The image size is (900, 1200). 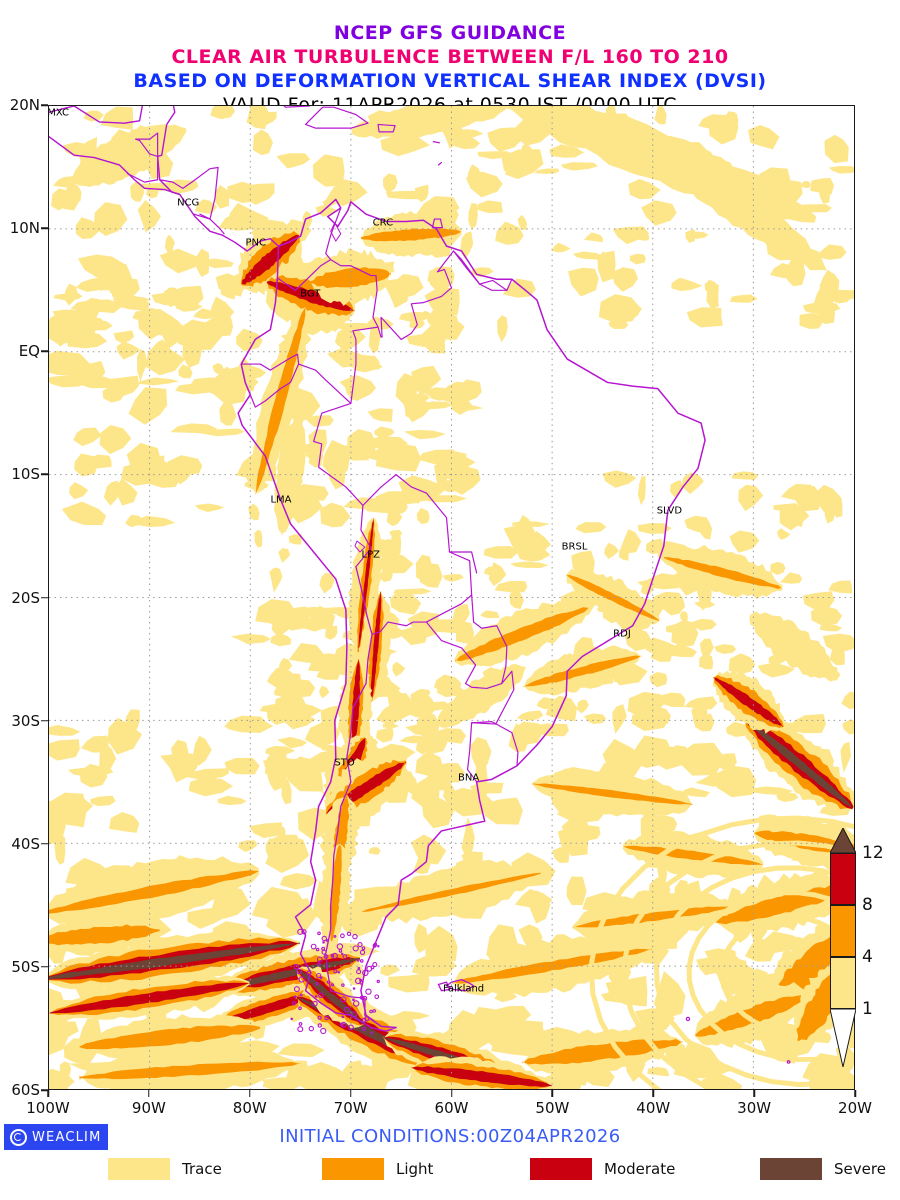 What do you see at coordinates (48, 1108) in the screenshot?
I see `x-axis-tick-label: 100W` at bounding box center [48, 1108].